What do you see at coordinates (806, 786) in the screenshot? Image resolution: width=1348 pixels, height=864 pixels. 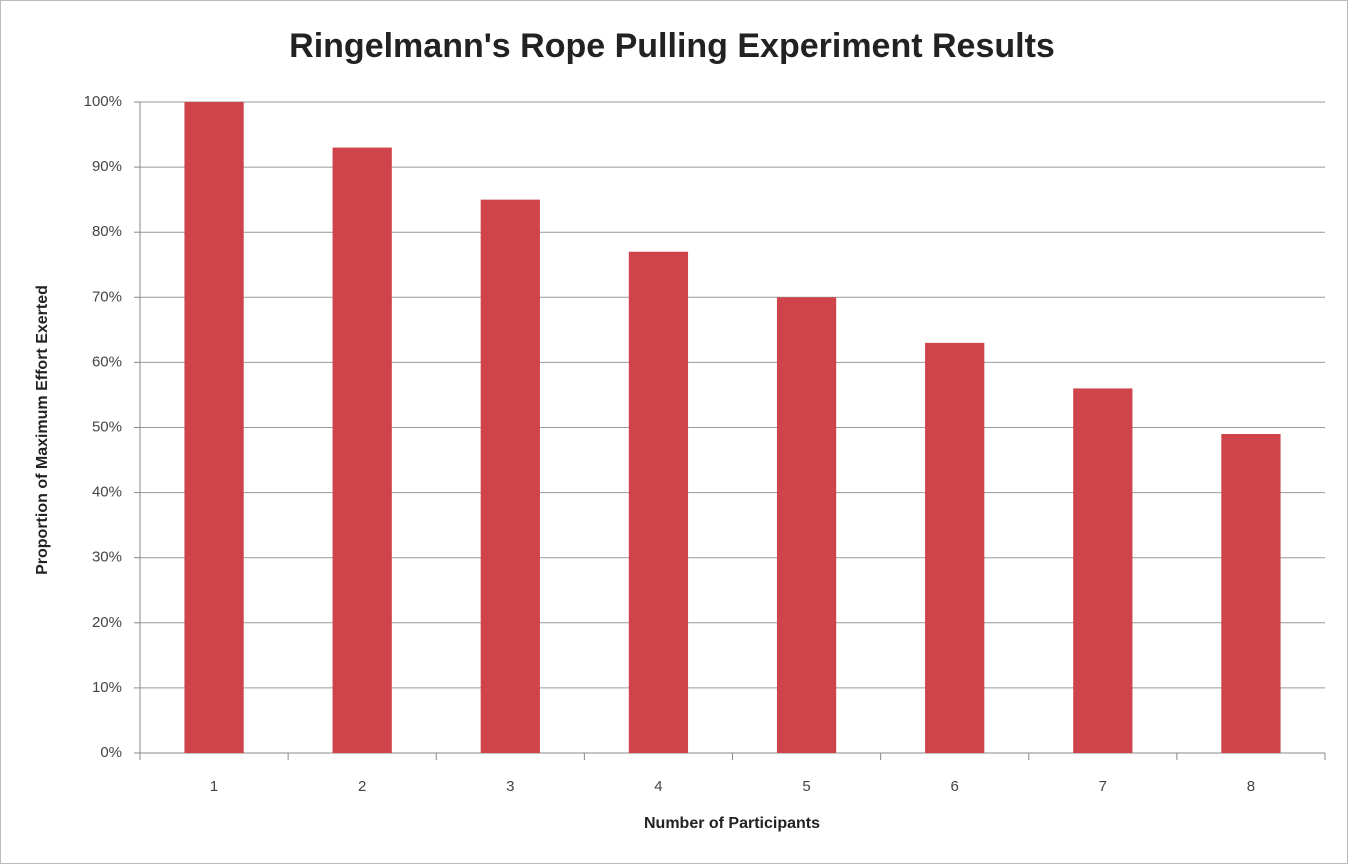 I see `x-tick-label: 5` at bounding box center [806, 786].